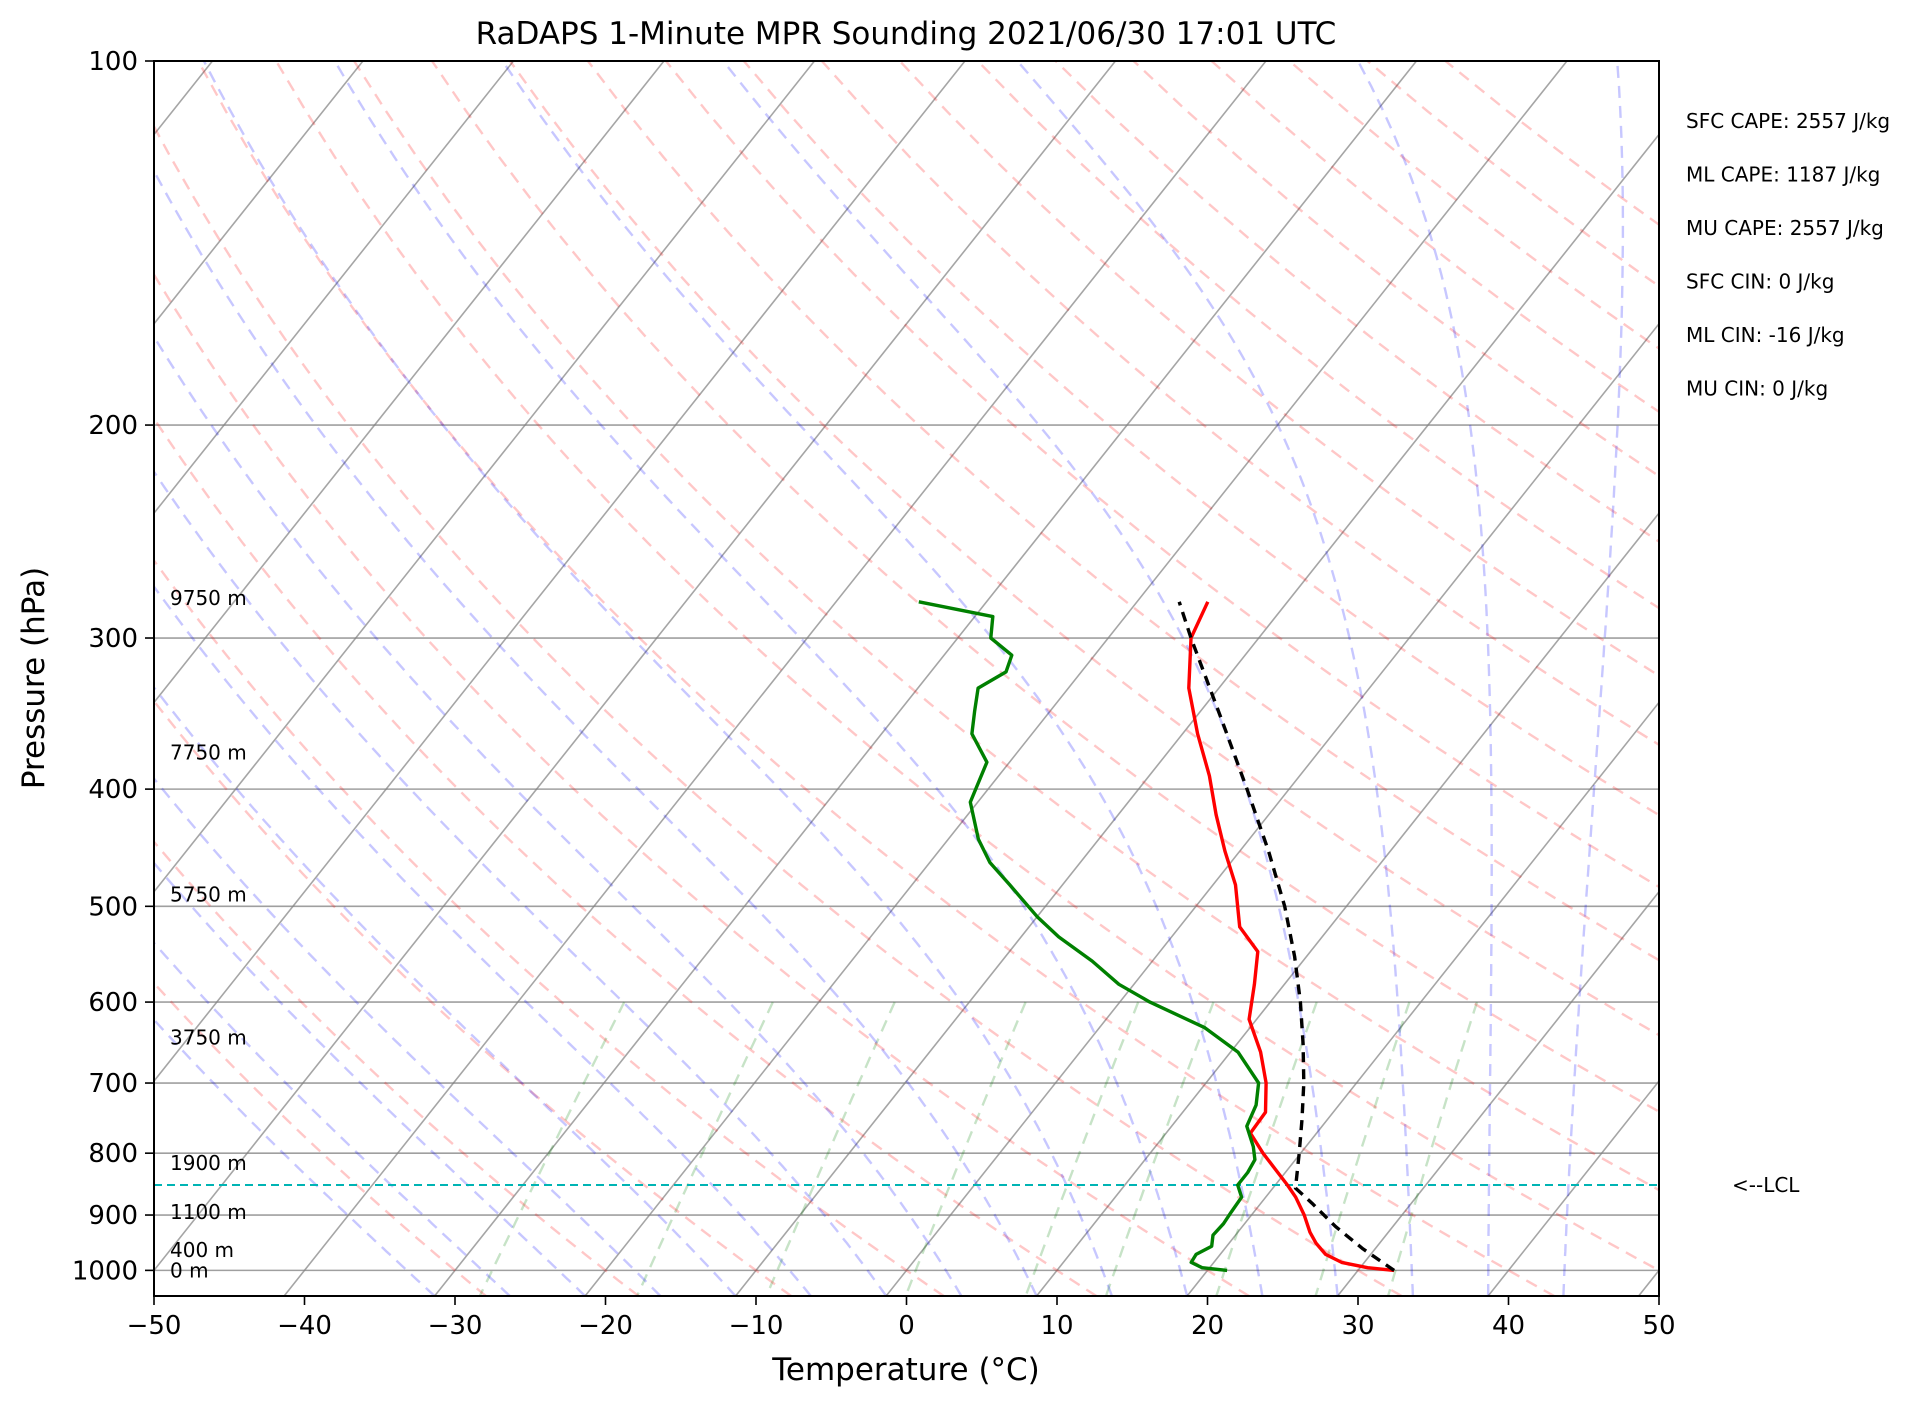 Image resolution: width=1925 pixels, height=1406 pixels. What do you see at coordinates (189, 1270) in the screenshot?
I see `height-label: 0 m` at bounding box center [189, 1270].